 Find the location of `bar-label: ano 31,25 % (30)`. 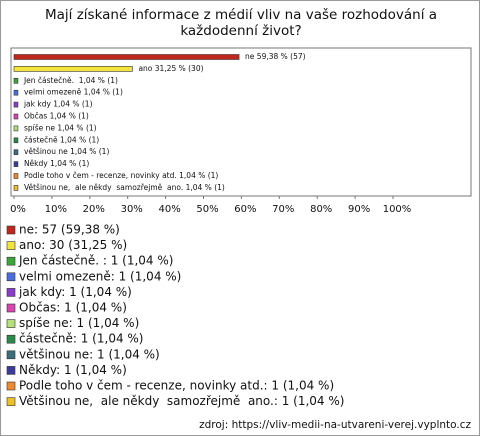

bar-label: ano 31,25 % (30) is located at coordinates (170, 68).